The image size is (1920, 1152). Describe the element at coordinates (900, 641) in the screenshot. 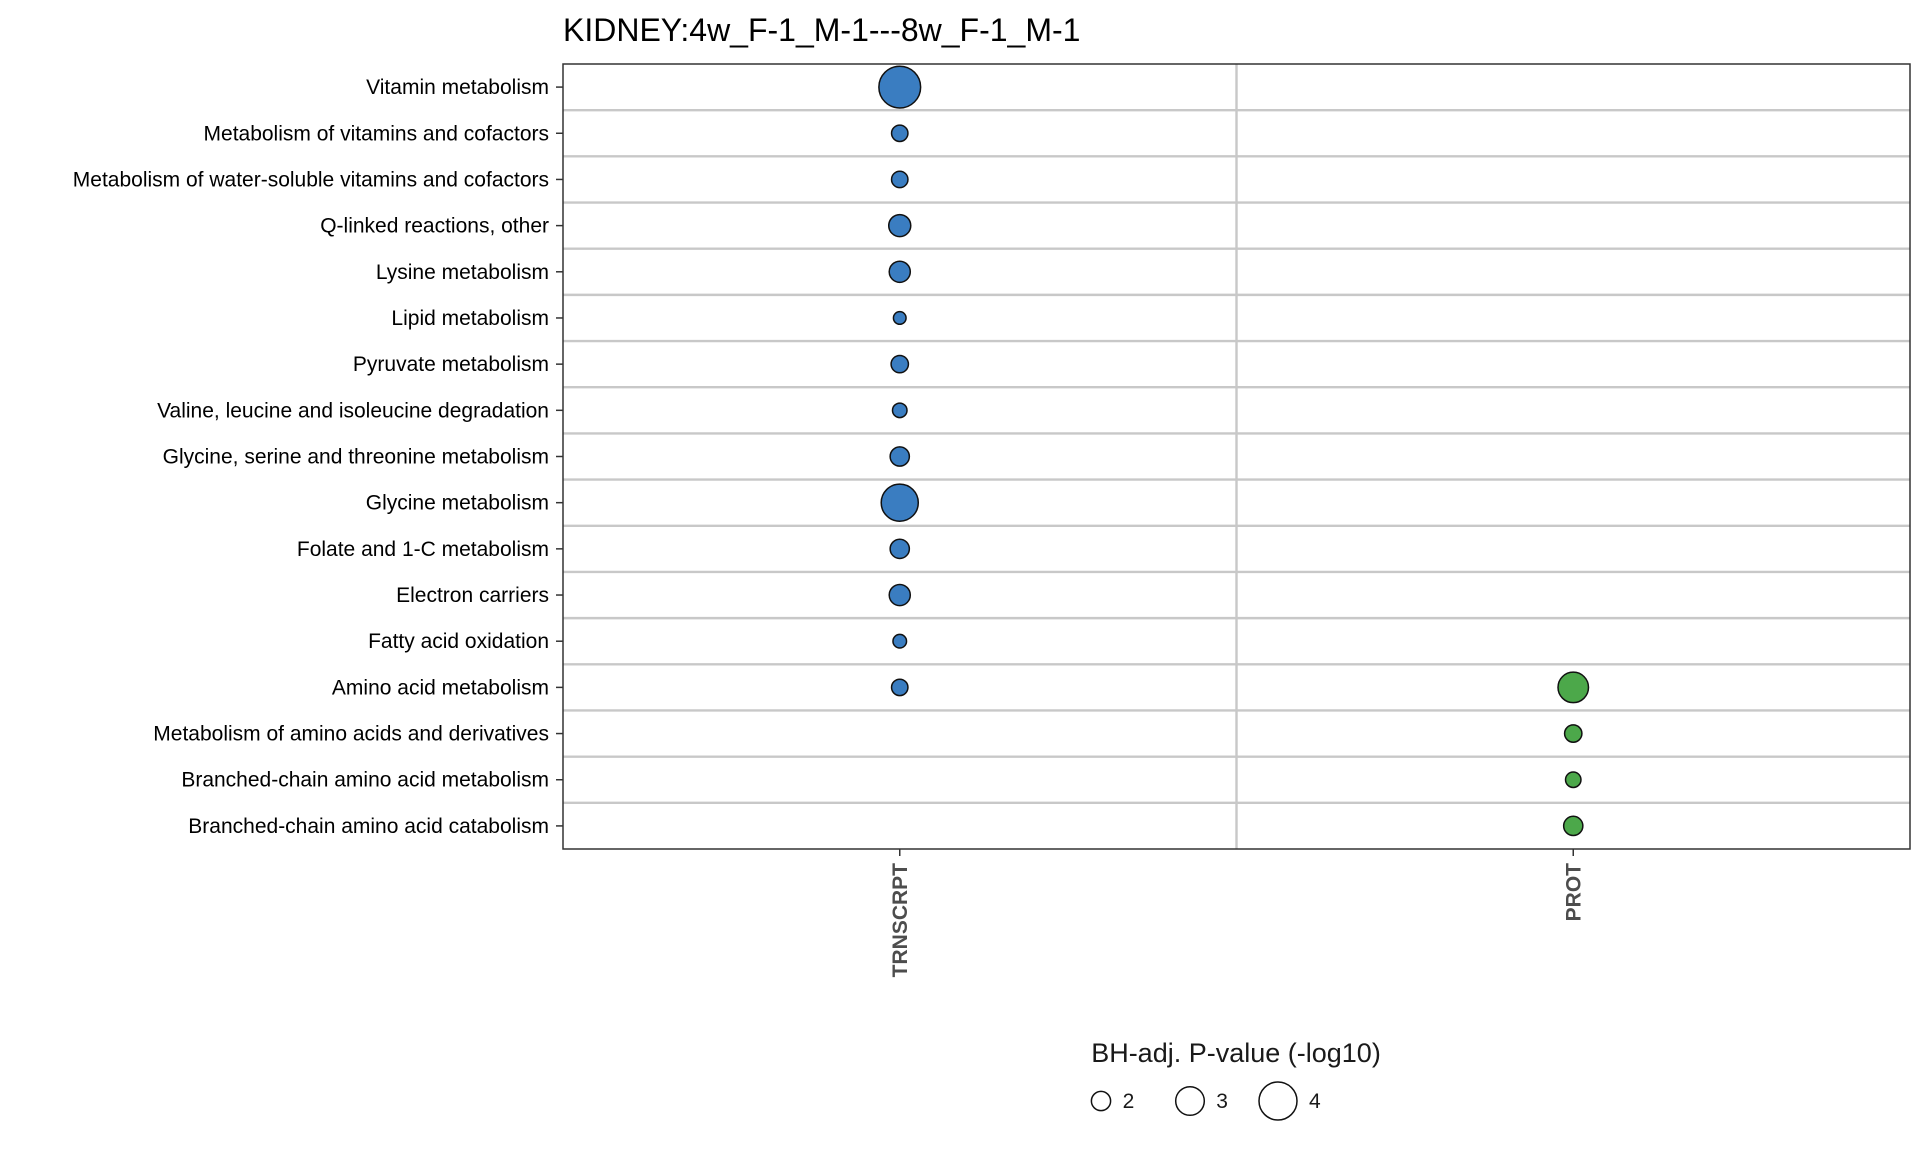

I see `point-trnscrpt-fatty-acid-oxidation` at that location.